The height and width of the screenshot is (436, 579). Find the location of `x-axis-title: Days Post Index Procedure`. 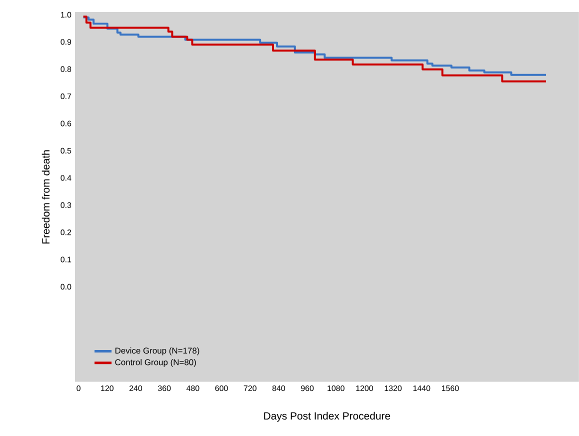

x-axis-title: Days Post Index Procedure is located at coordinates (327, 417).